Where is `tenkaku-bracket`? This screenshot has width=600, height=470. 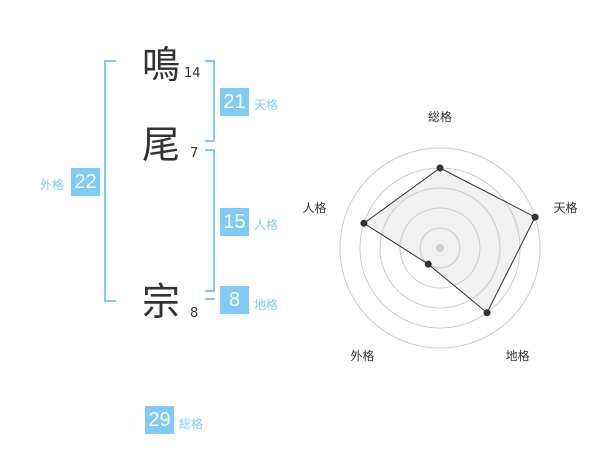 tenkaku-bracket is located at coordinates (210, 101).